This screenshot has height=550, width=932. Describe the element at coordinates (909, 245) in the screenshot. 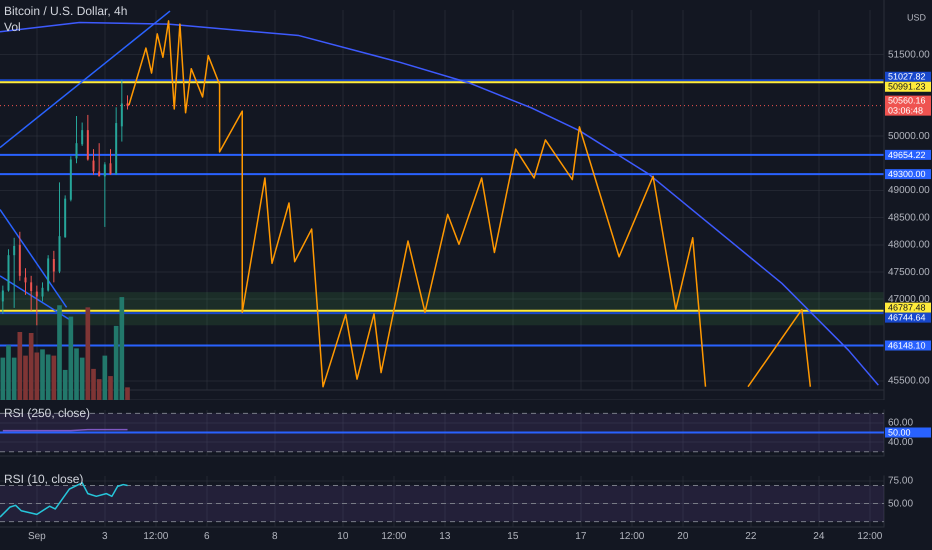

I see `y-tick-label: 48000.00` at that location.